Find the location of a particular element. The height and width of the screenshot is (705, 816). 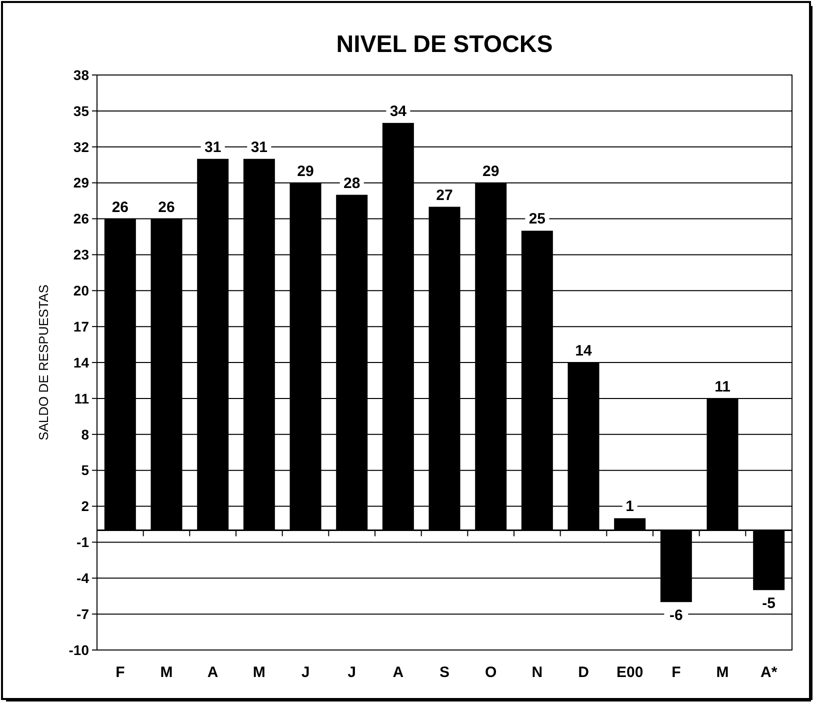

y-tick-label: 8 is located at coordinates (85, 434).